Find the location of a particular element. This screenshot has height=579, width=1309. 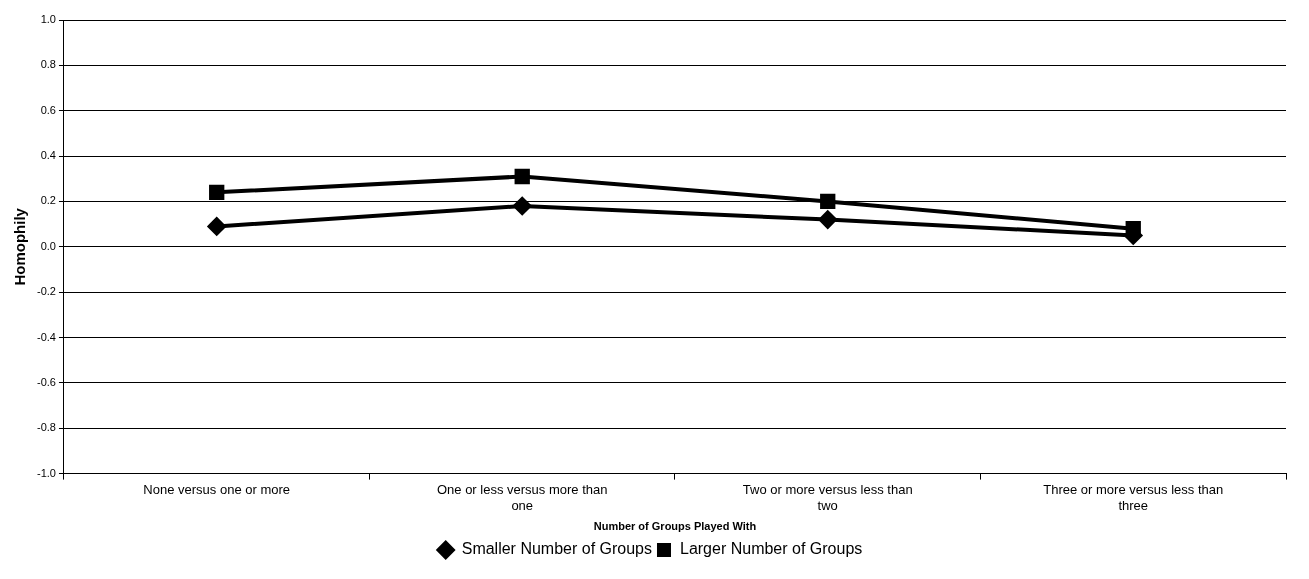

y-tick-label: 0.4 is located at coordinates (48, 155).